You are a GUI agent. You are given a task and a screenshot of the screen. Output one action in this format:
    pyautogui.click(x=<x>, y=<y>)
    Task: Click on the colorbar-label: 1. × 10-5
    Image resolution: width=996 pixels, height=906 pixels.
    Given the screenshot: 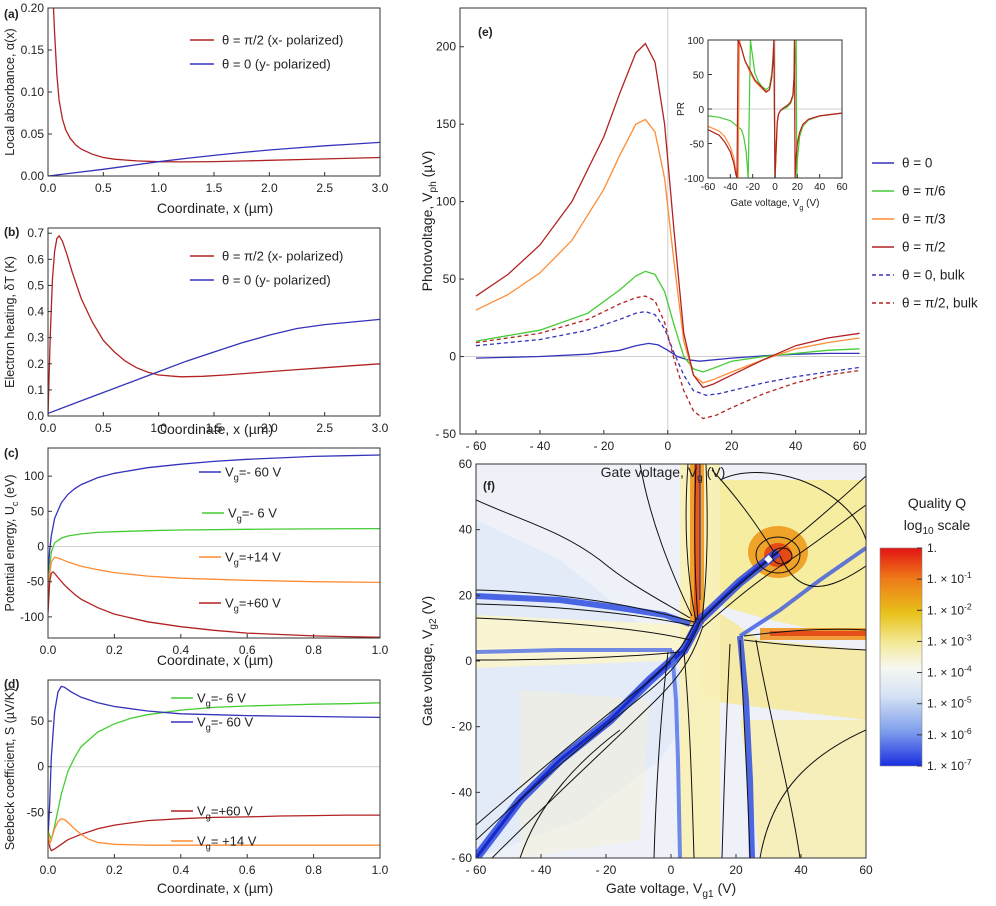 What is the action you would take?
    pyautogui.click(x=949, y=703)
    